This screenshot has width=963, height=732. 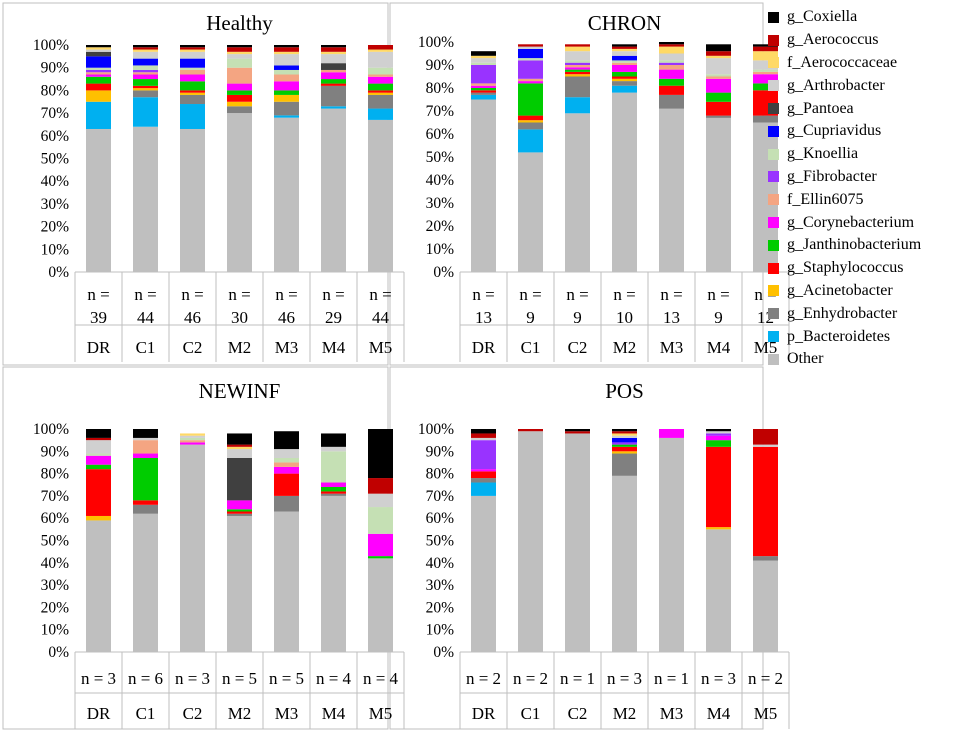 What do you see at coordinates (239, 23) in the screenshot?
I see `chart-title: Healthy` at bounding box center [239, 23].